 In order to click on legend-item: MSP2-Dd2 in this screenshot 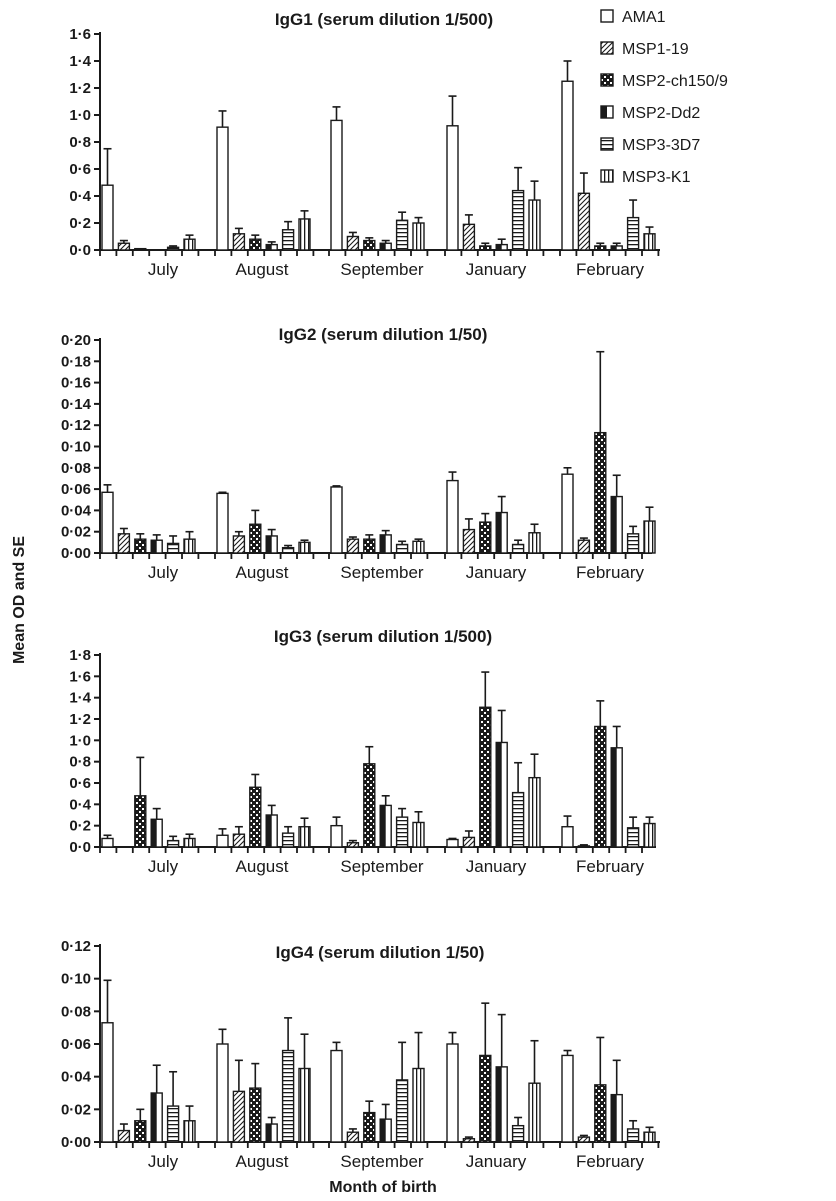, I will do `click(650, 113)`.